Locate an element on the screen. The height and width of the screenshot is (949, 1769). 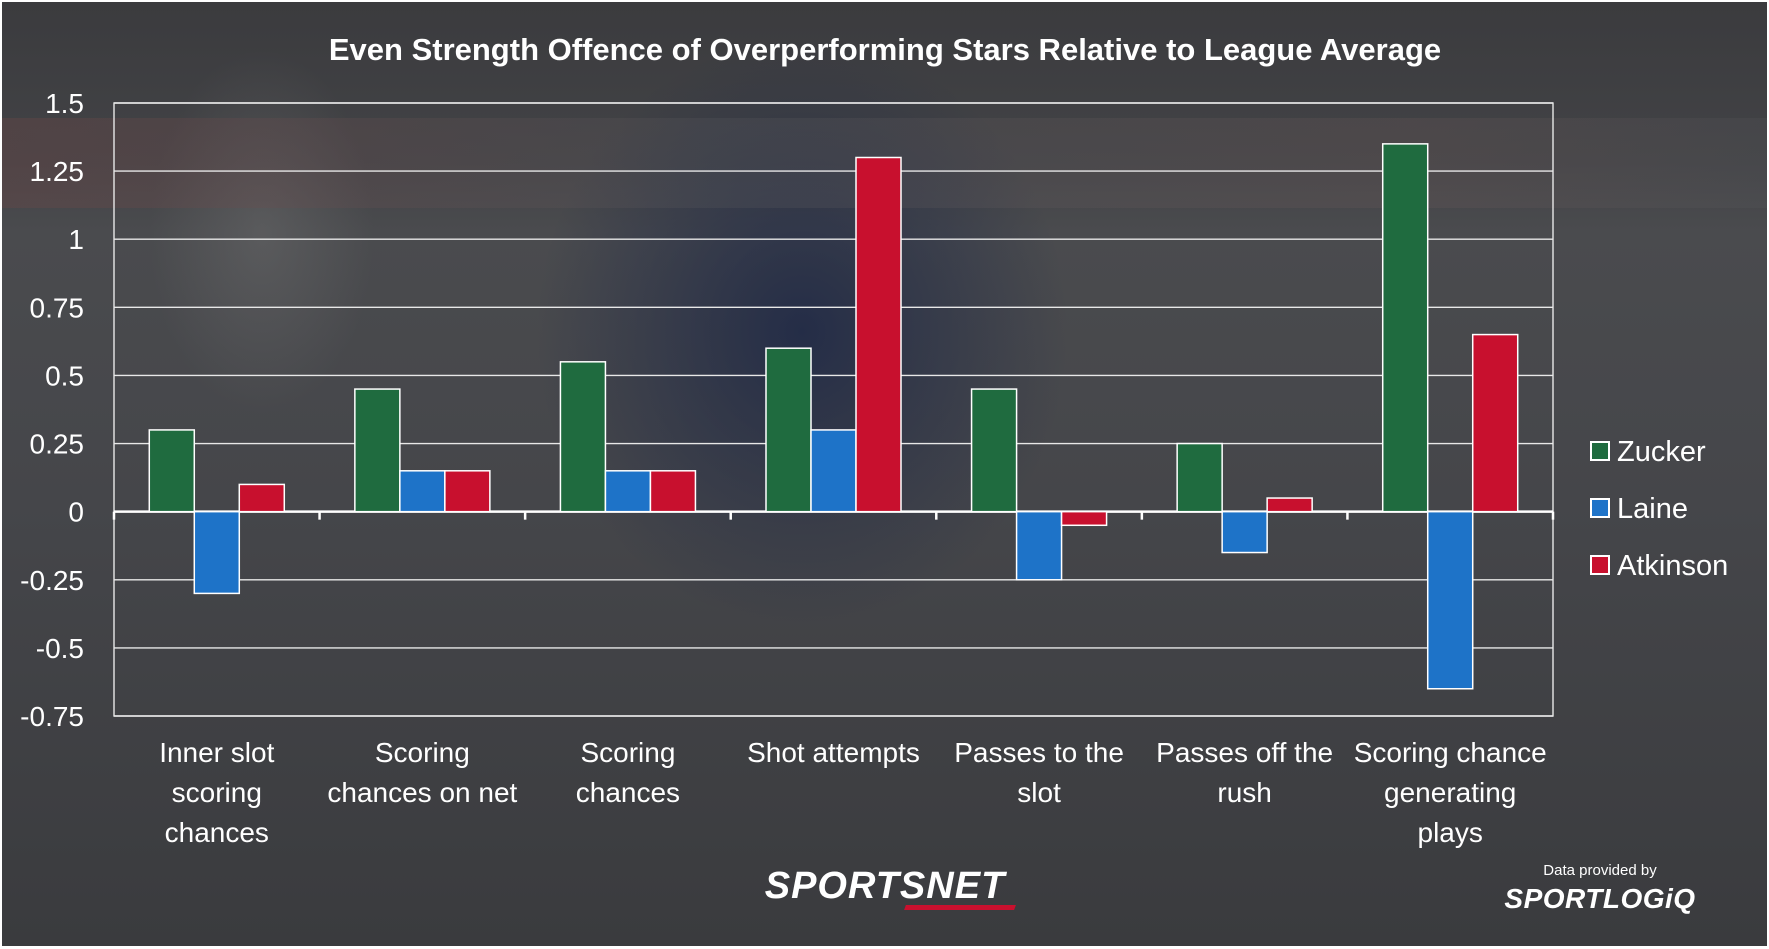
y-tick-label: 0.25 is located at coordinates (57, 444).